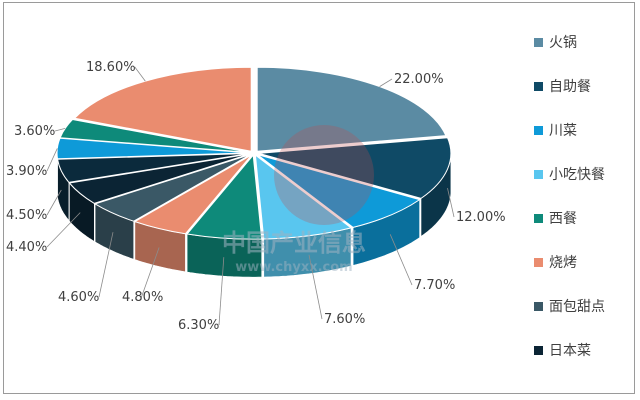 Image resolution: width=640 pixels, height=400 pixels. What do you see at coordinates (563, 131) in the screenshot?
I see `legend-label-2: 川菜` at bounding box center [563, 131].